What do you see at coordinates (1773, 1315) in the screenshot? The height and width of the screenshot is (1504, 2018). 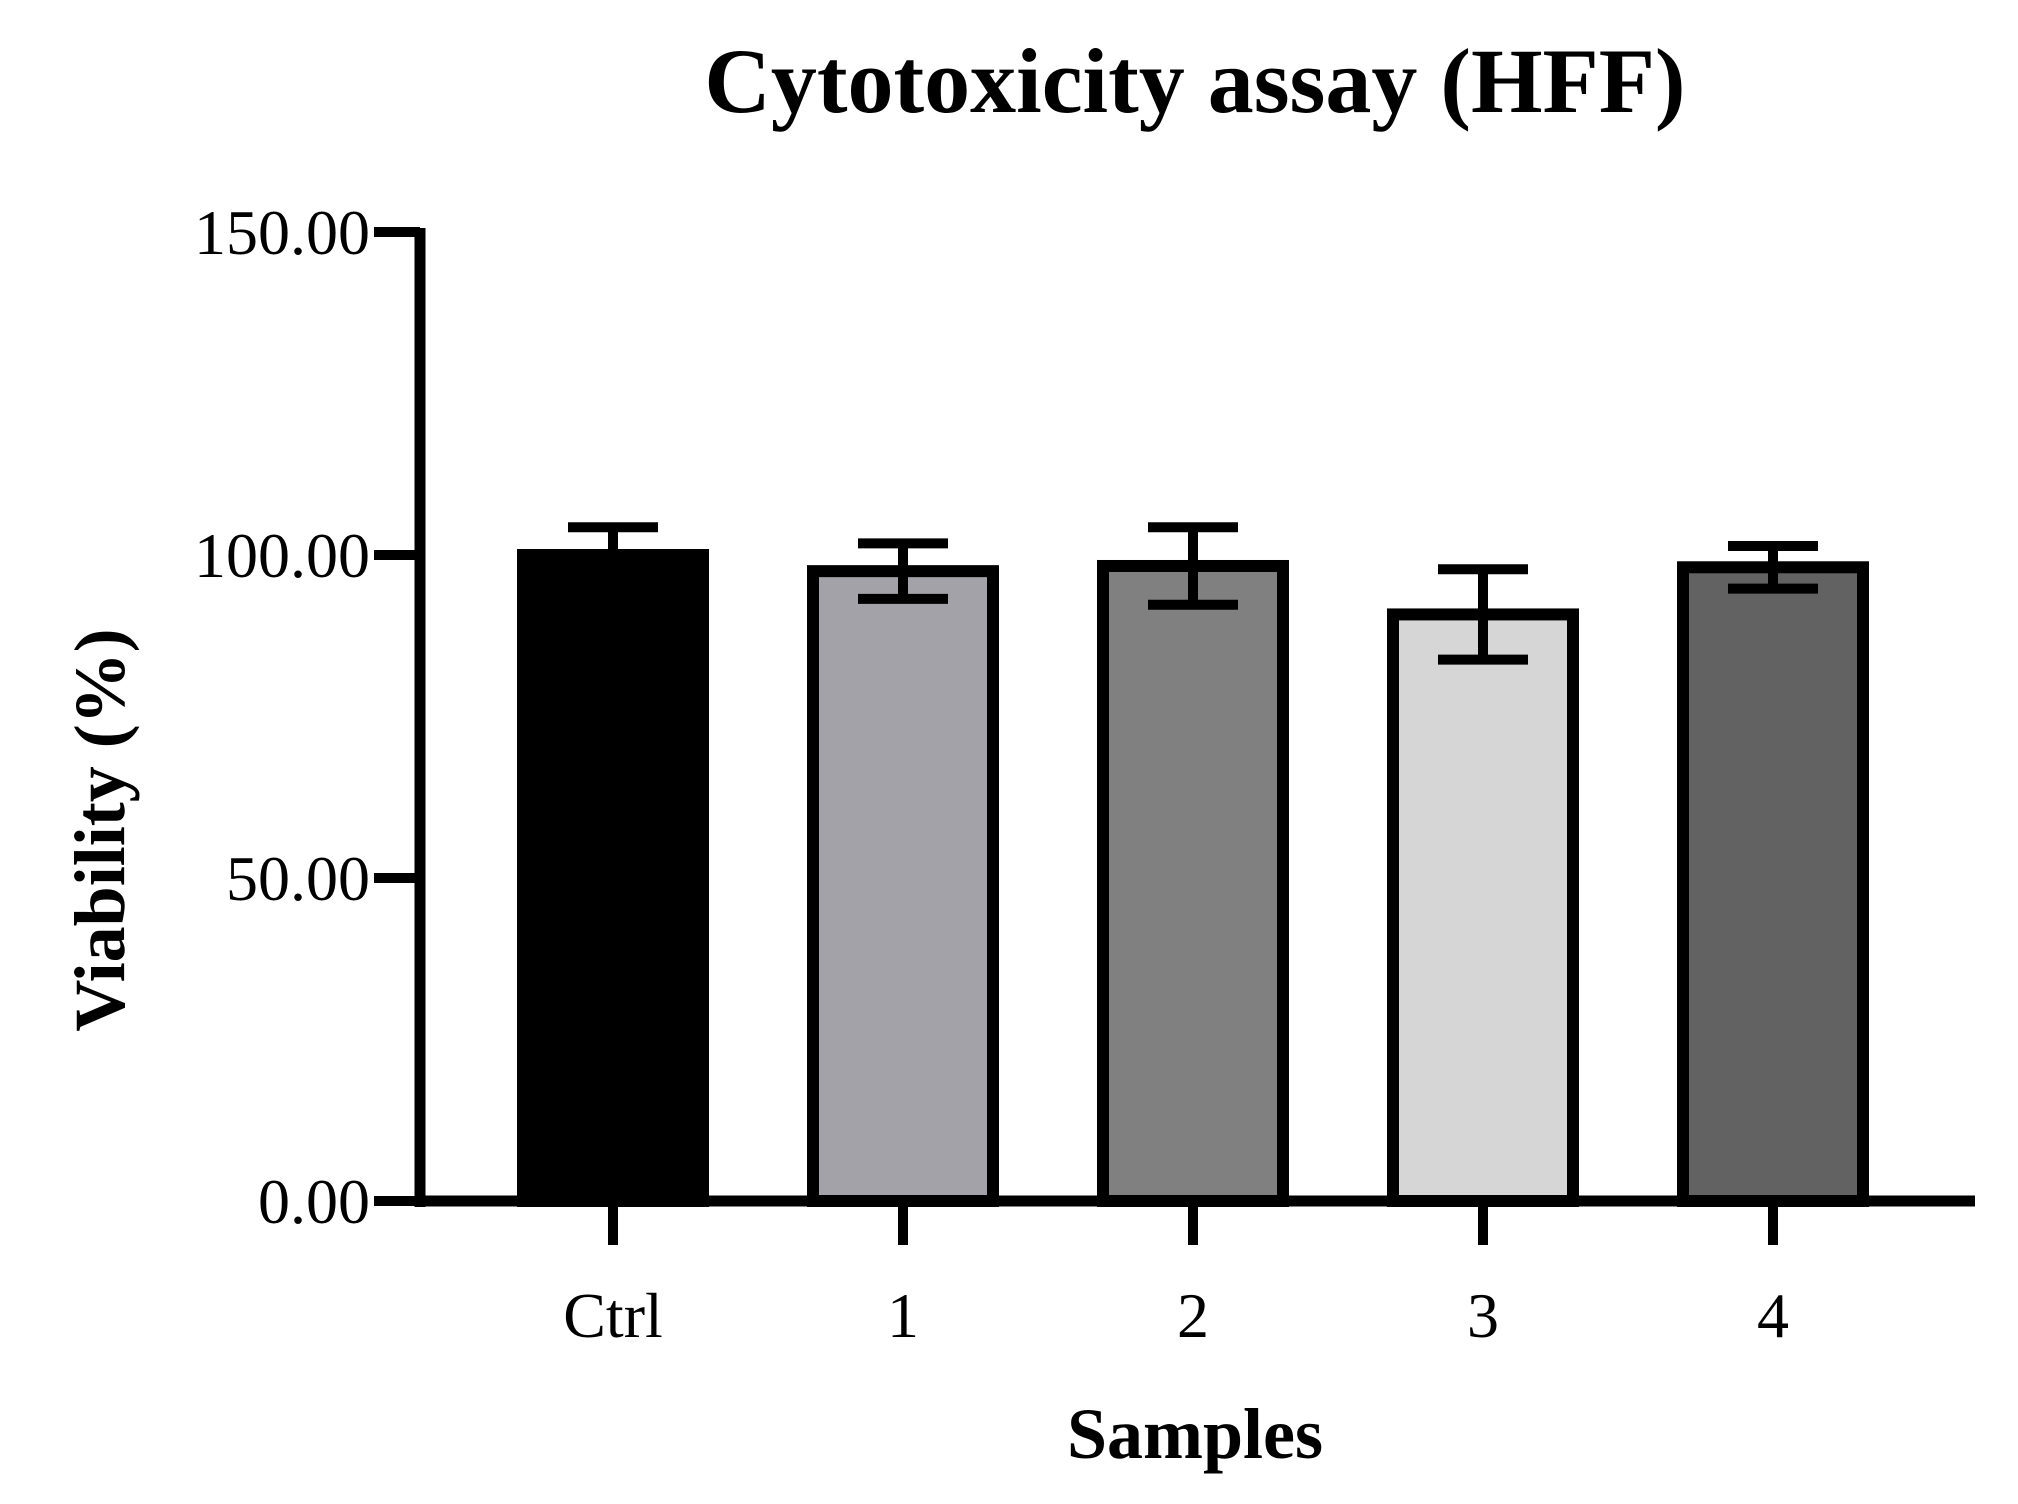 I see `x-tick-label-4: 4` at bounding box center [1773, 1315].